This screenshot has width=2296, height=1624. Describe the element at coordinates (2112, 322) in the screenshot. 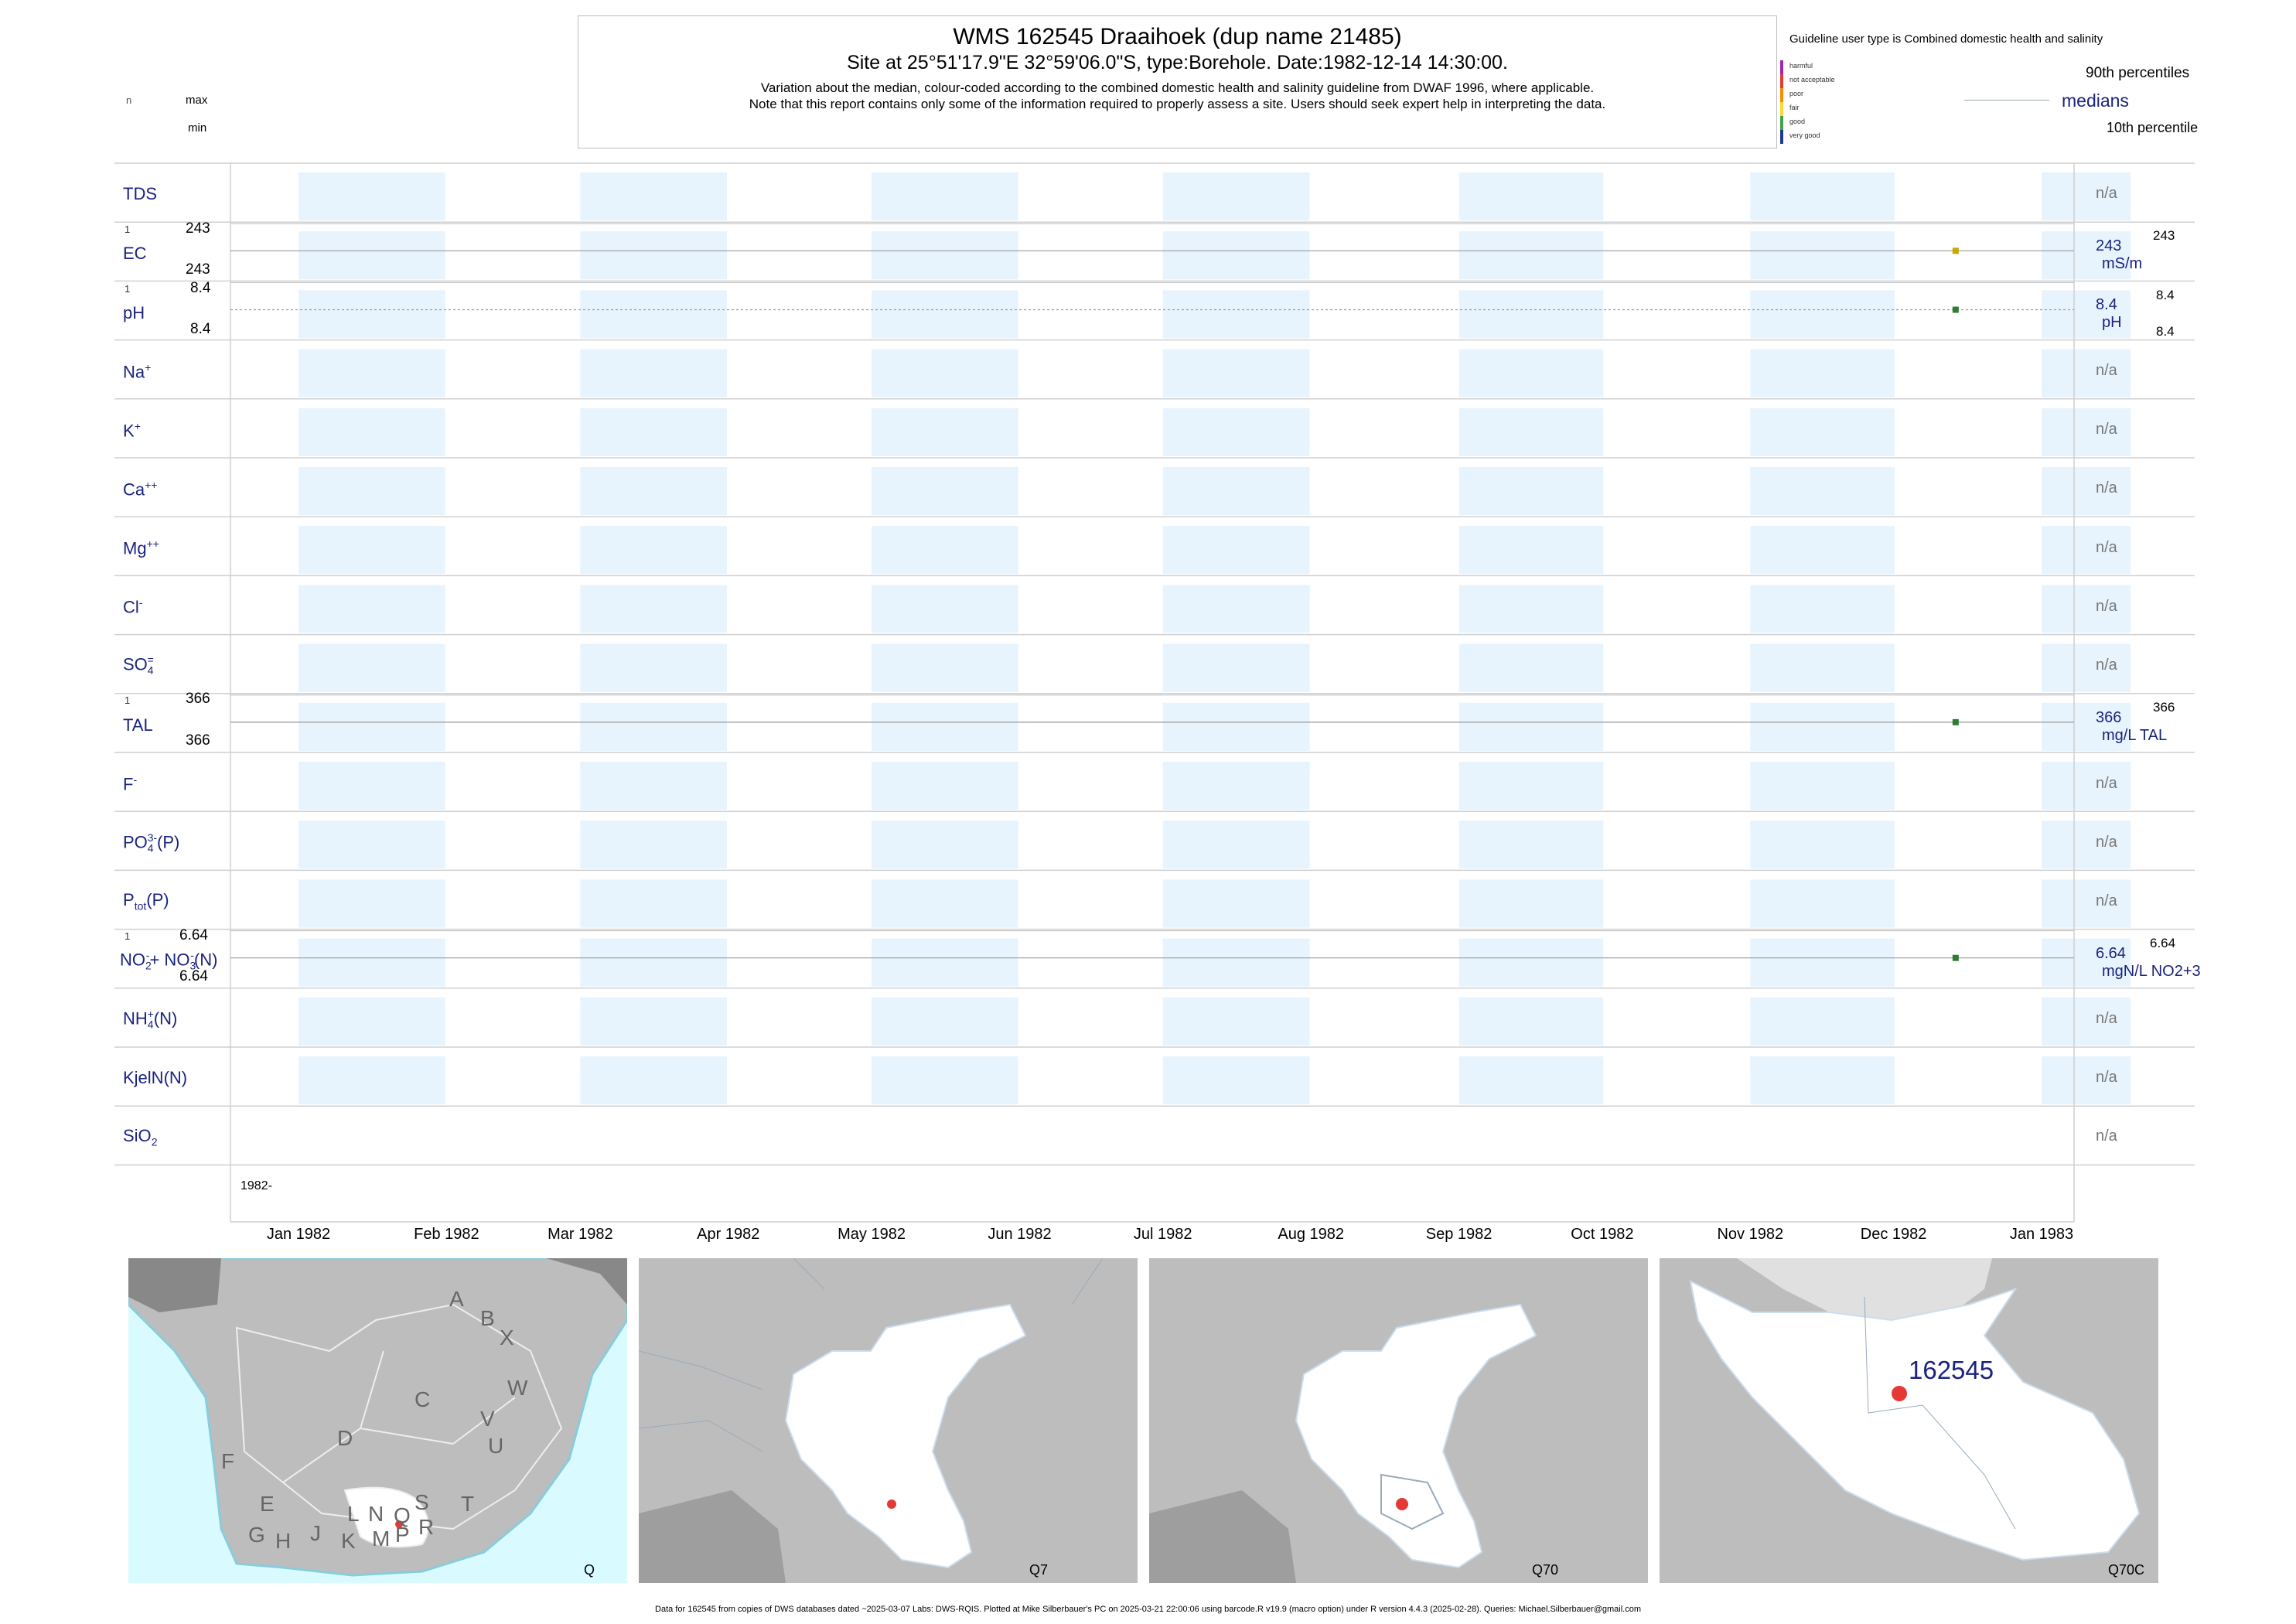

I see `ph-unit: pH` at that location.